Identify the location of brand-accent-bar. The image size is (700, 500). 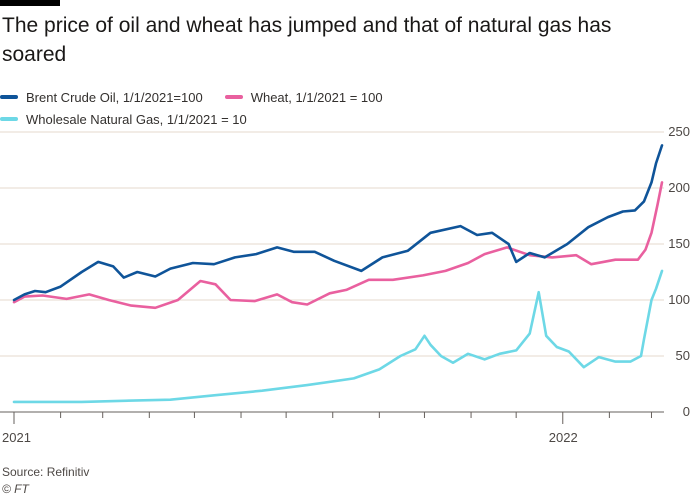
(30, 3).